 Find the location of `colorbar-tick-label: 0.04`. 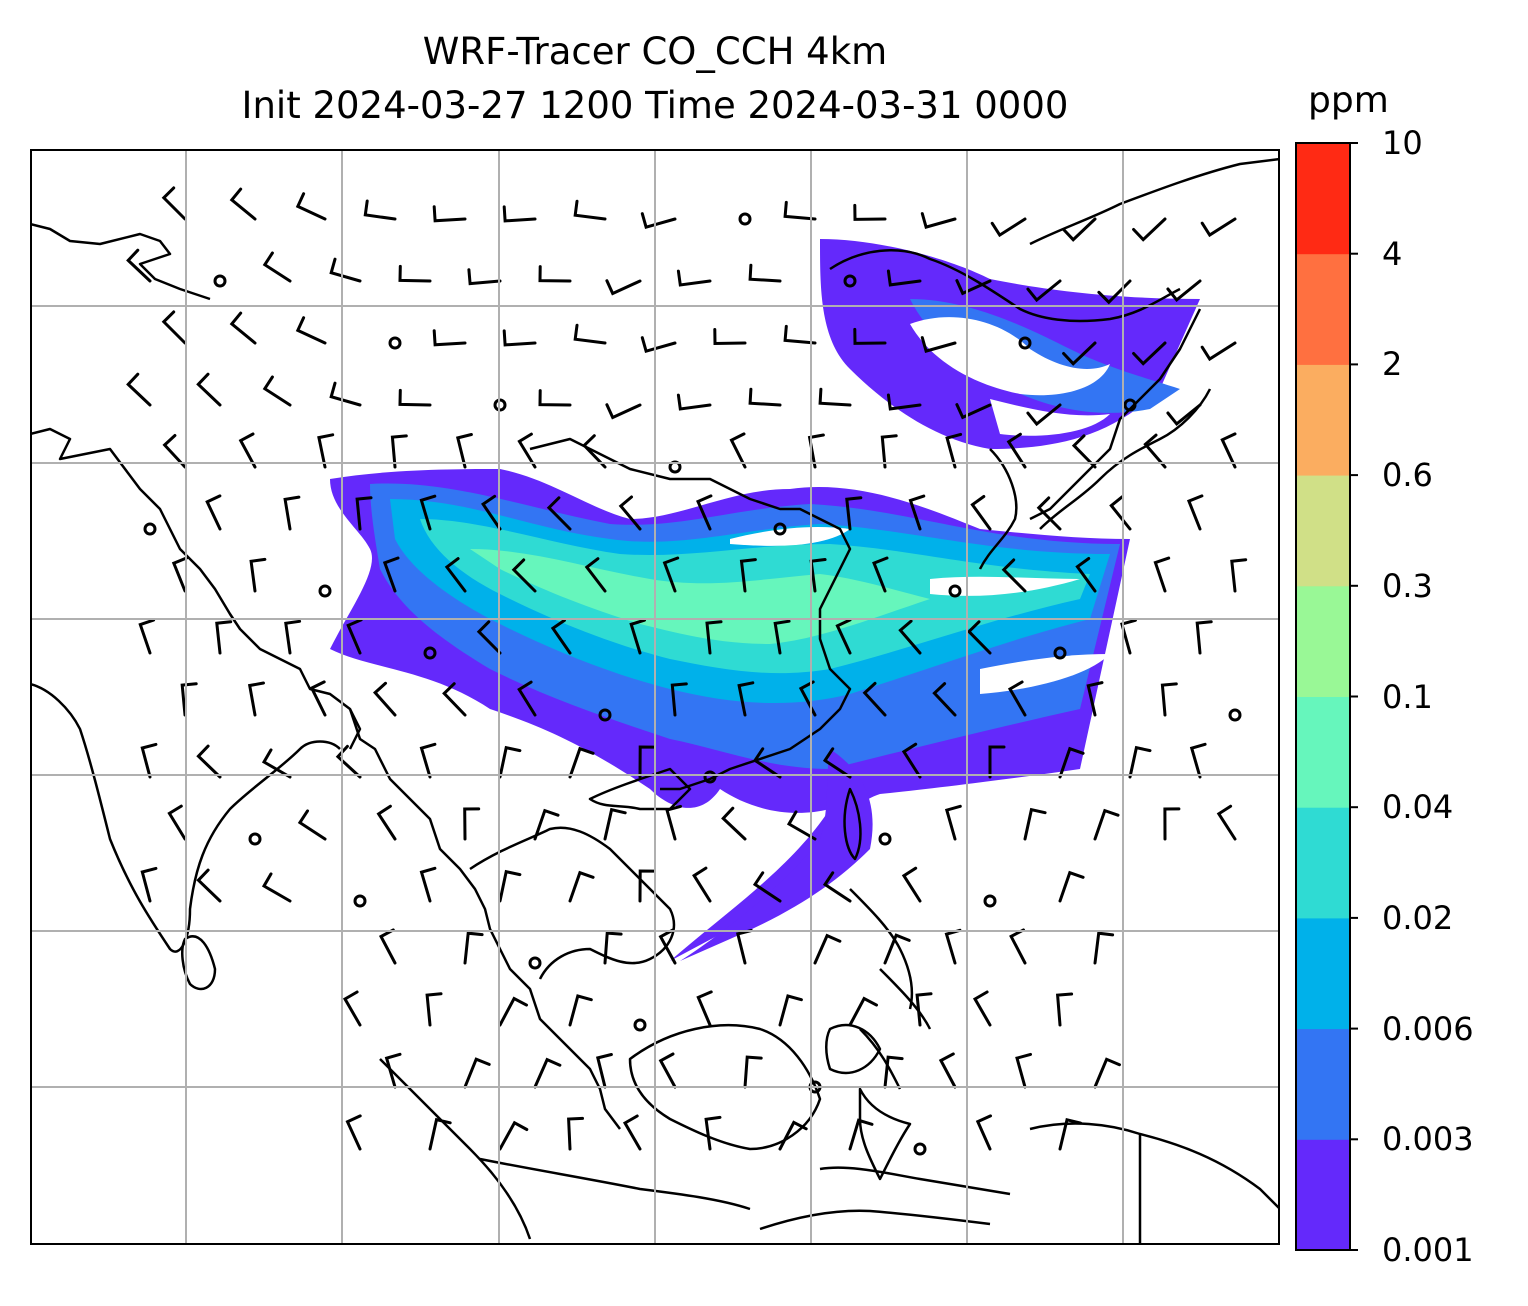

colorbar-tick-label: 0.04 is located at coordinates (1418, 807).